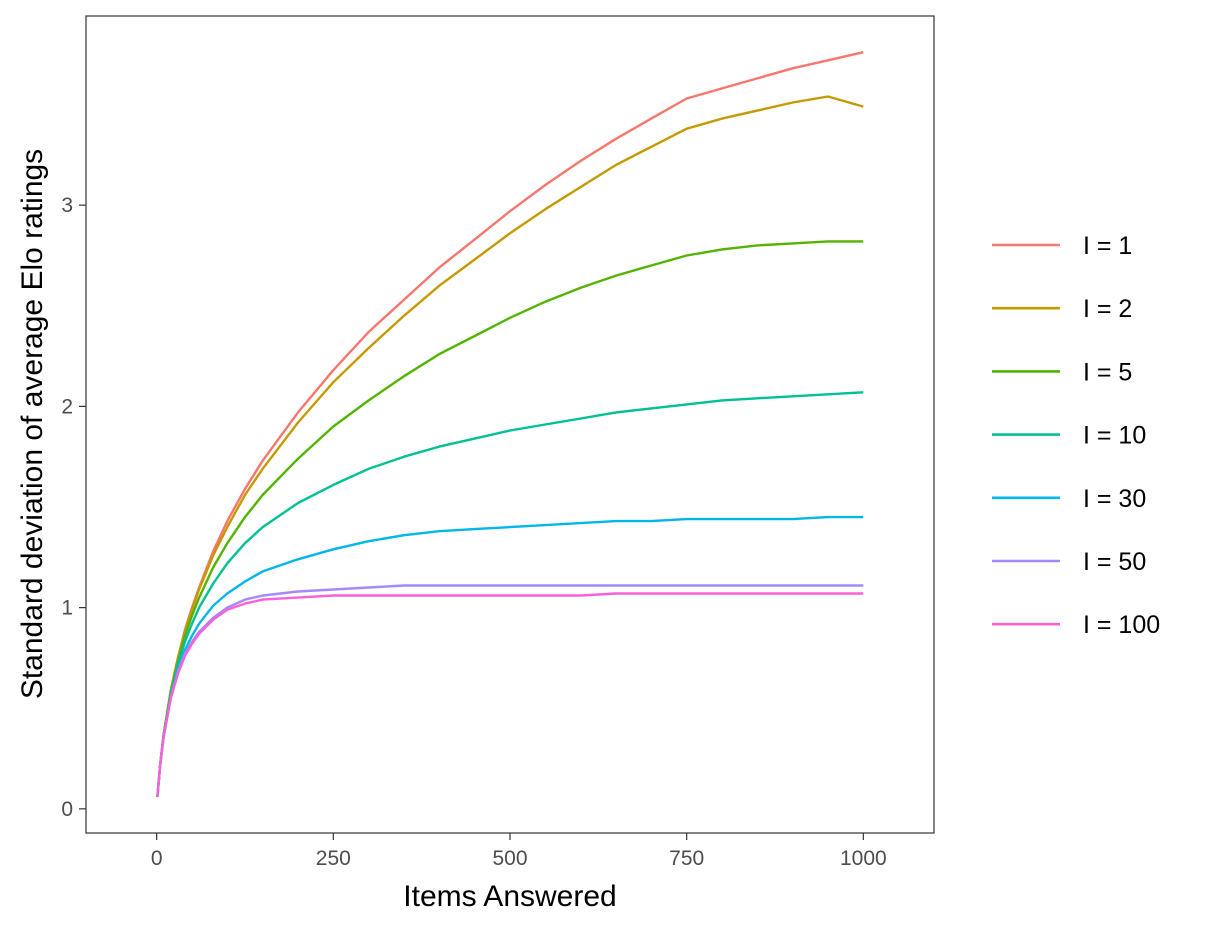 The width and height of the screenshot is (1205, 930). I want to click on x-tick-label: 500, so click(509, 858).